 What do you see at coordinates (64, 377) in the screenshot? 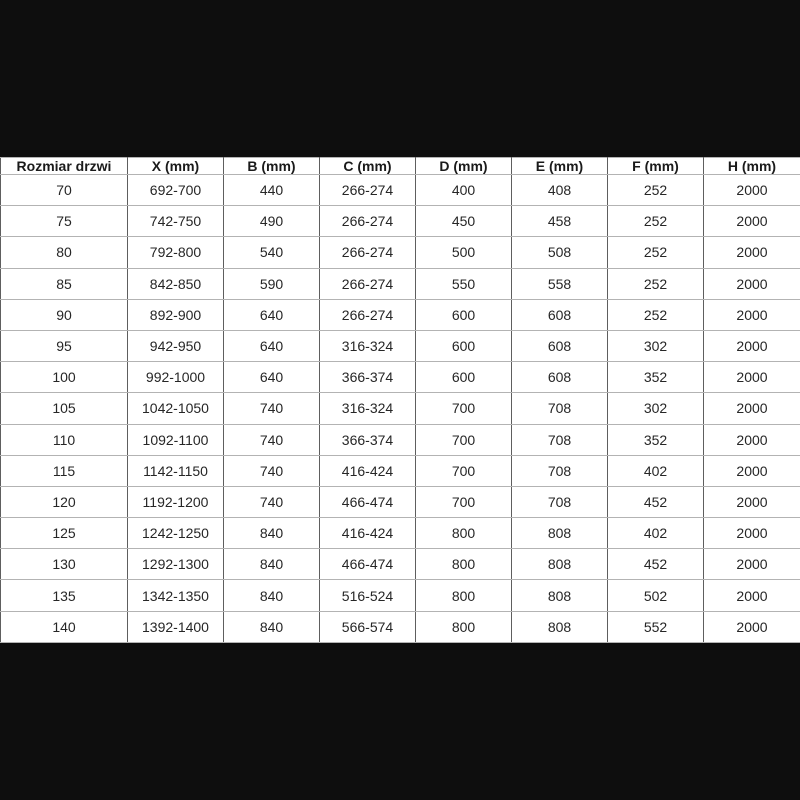
I see `cell: 100` at bounding box center [64, 377].